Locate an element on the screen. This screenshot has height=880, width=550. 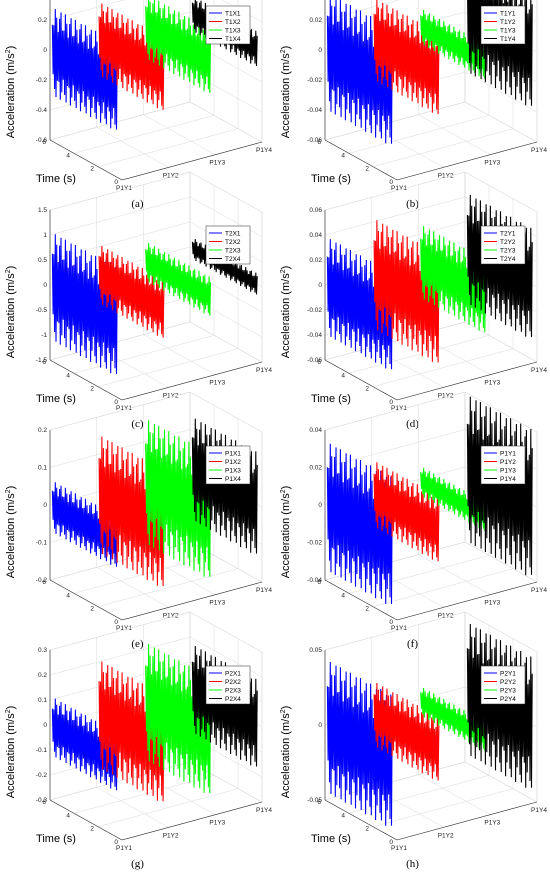
z-ticks: -0.6-0.4-0.200.20.4 is located at coordinates (42, 80).